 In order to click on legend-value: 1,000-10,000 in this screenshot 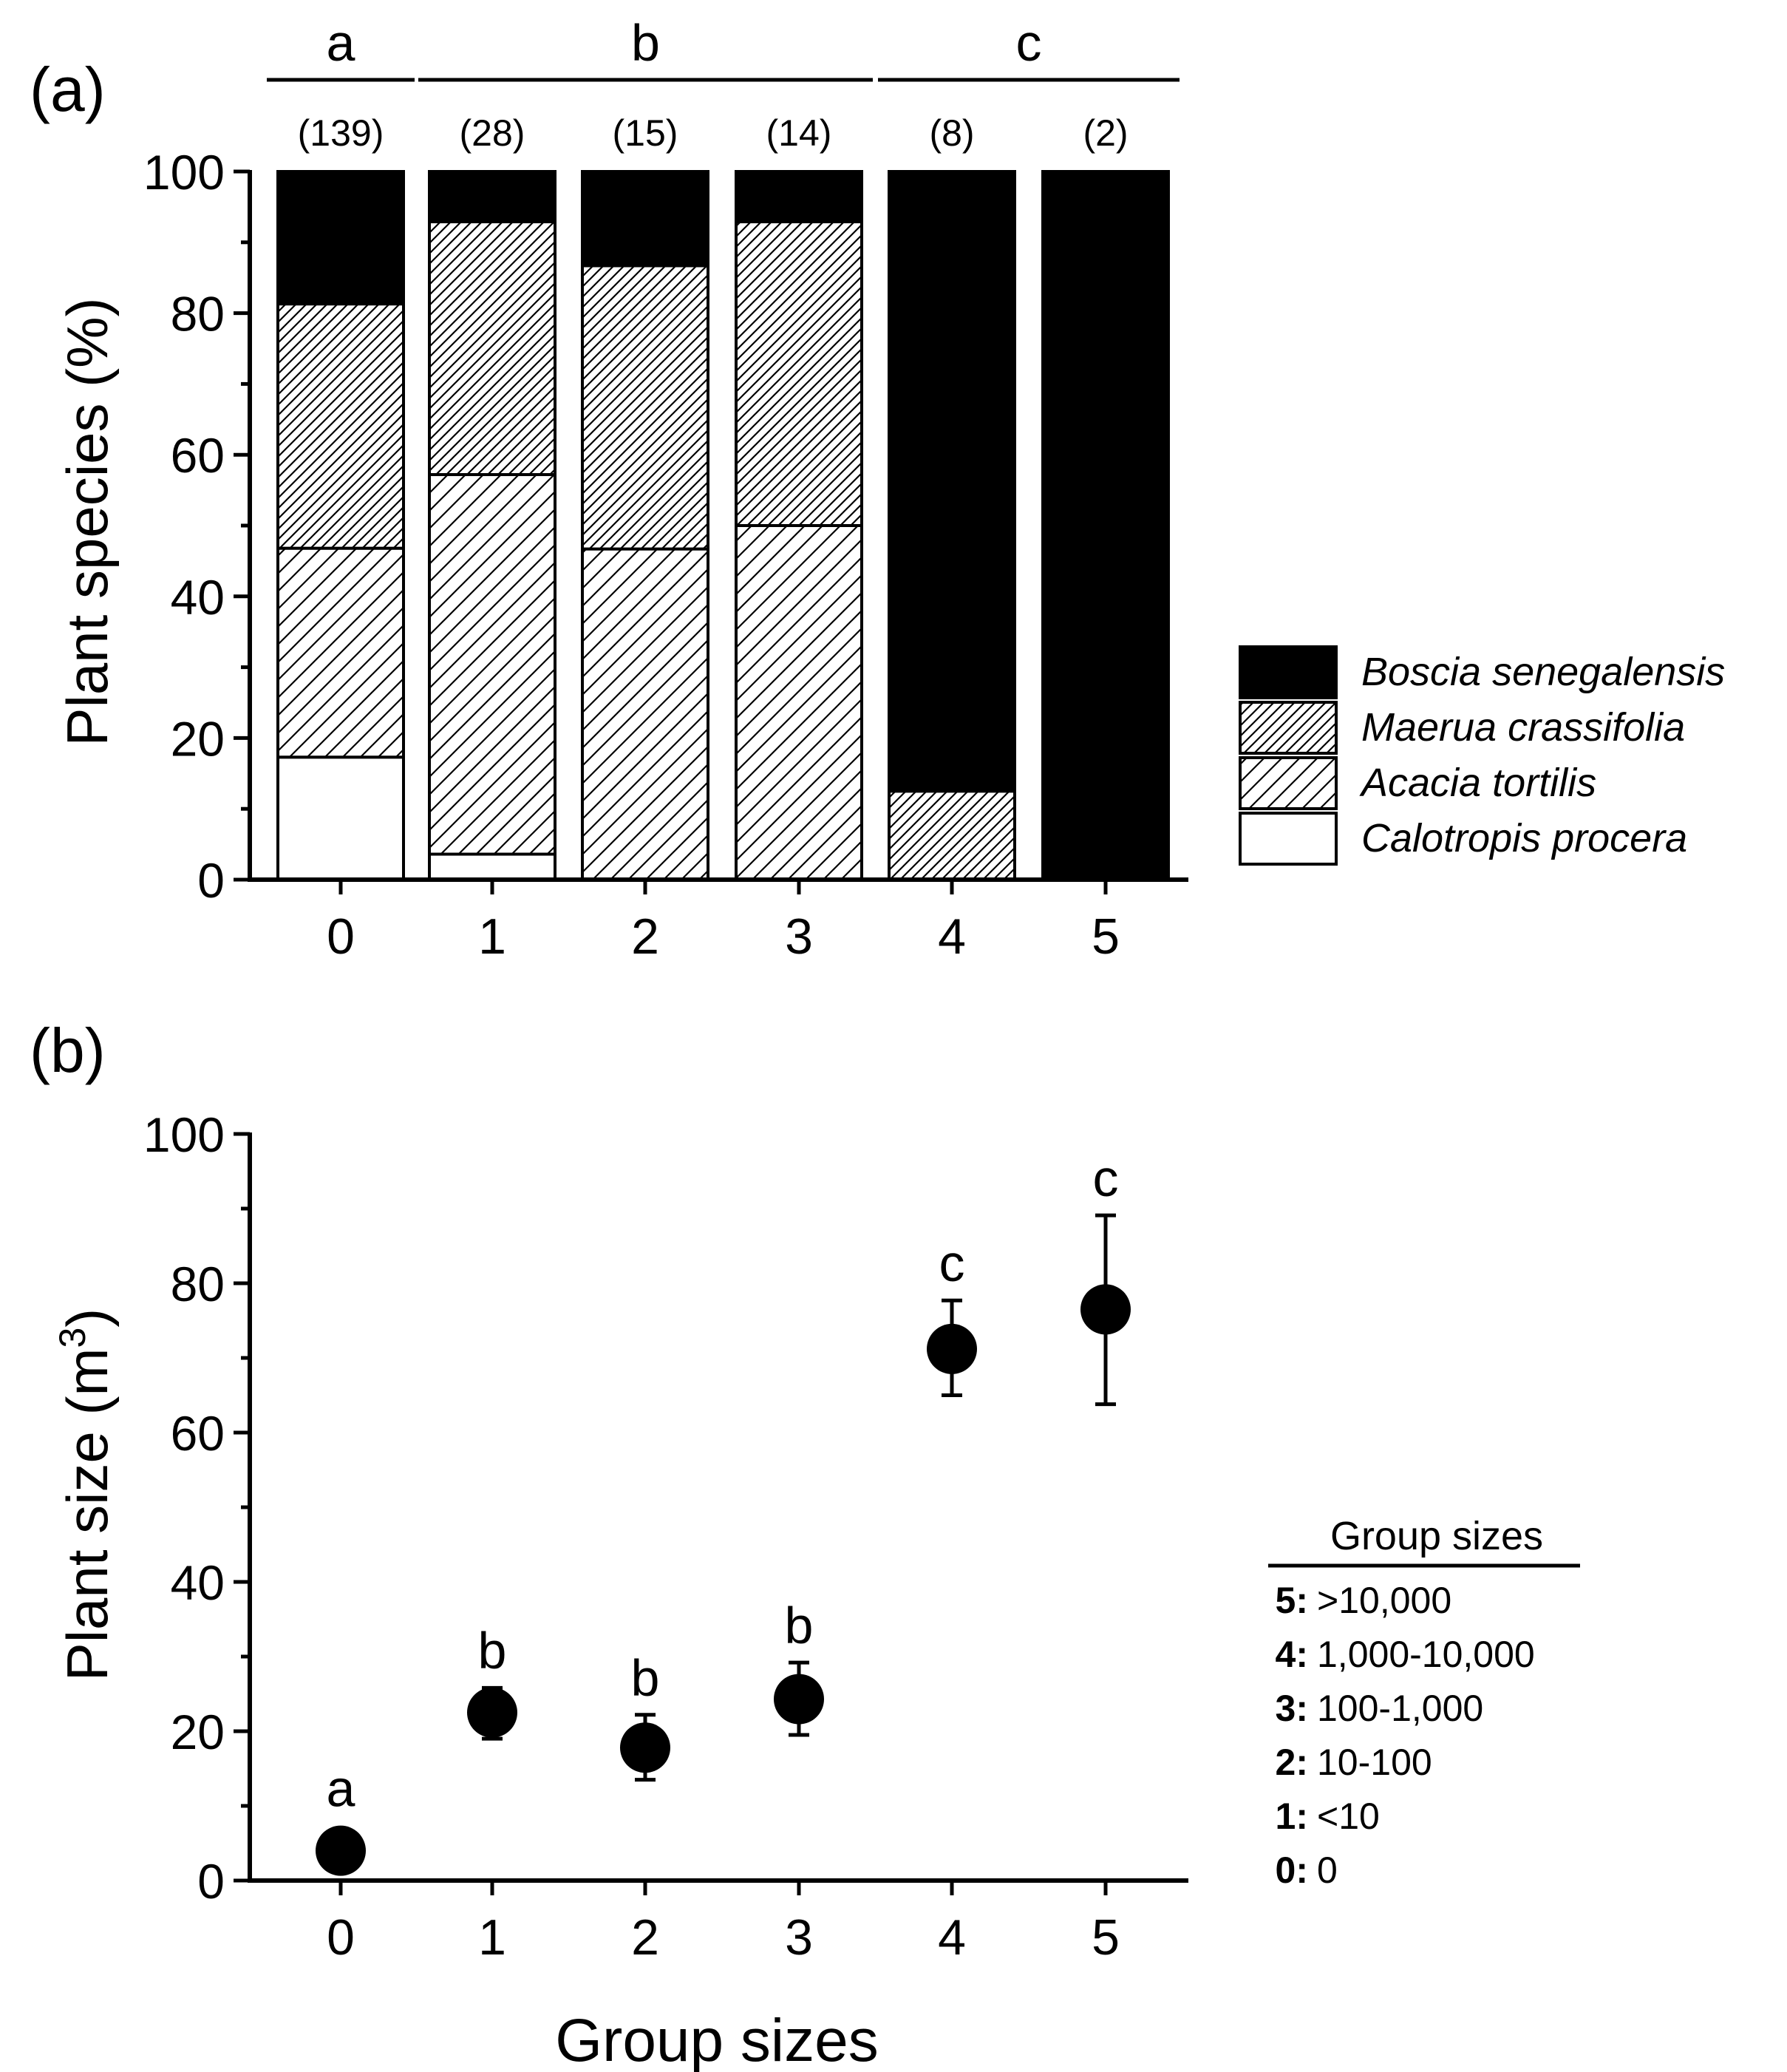, I will do `click(1426, 1655)`.